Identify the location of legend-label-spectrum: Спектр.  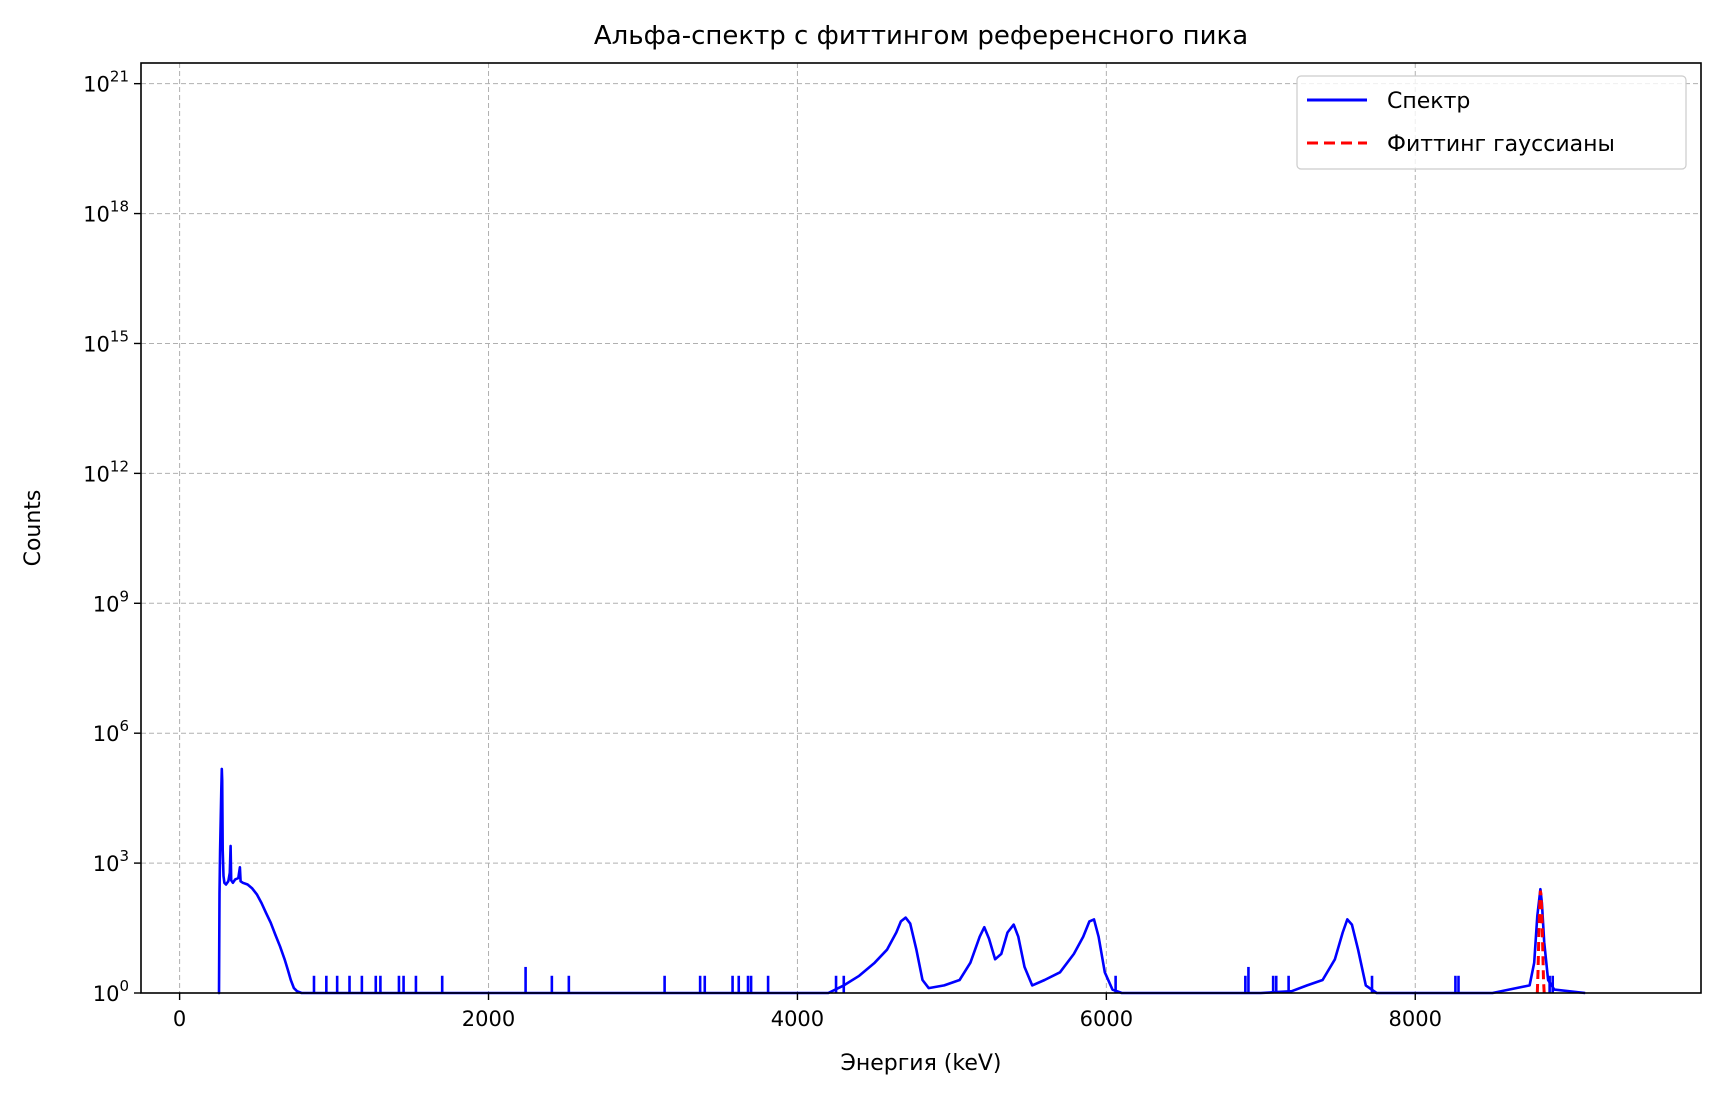
(1428, 101).